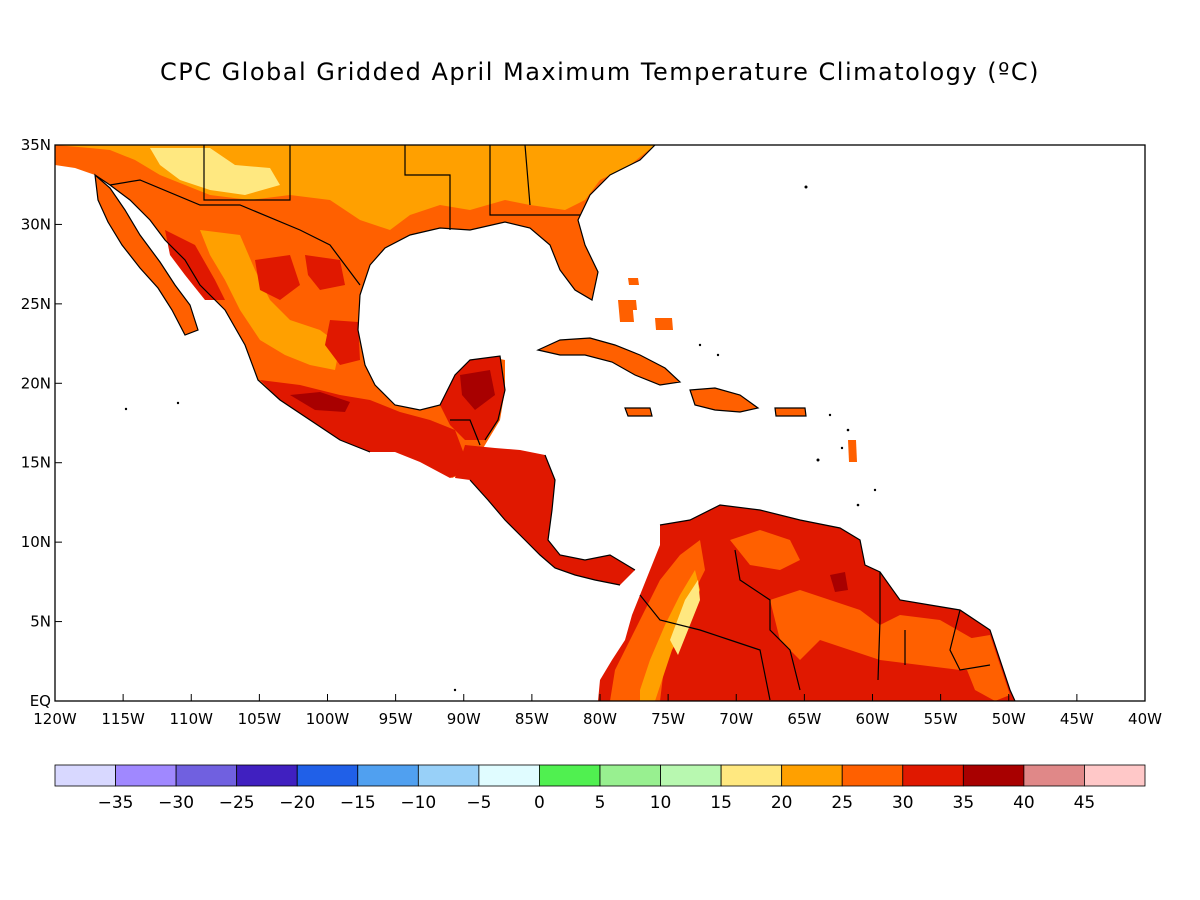 This screenshot has width=1200, height=900. What do you see at coordinates (478, 803) in the screenshot?
I see `colorbar-label: −5` at bounding box center [478, 803].